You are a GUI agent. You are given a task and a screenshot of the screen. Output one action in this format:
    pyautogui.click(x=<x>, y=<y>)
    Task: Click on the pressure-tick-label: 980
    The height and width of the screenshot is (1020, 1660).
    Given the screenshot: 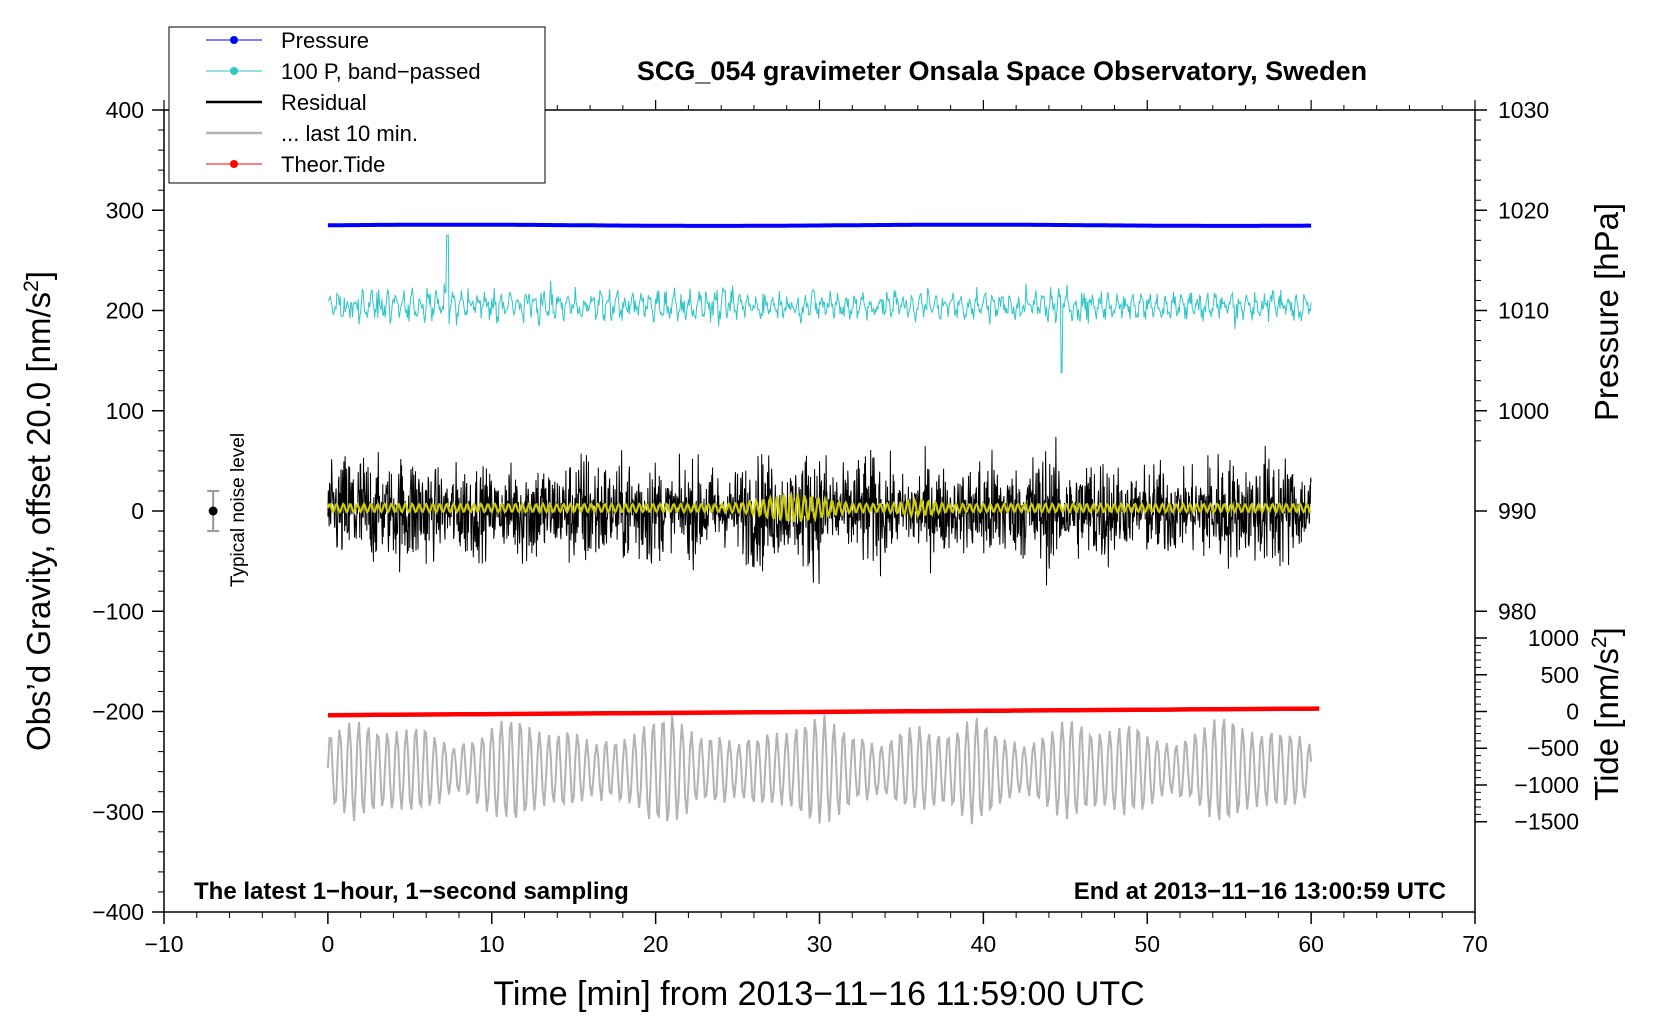 What is the action you would take?
    pyautogui.click(x=1517, y=611)
    